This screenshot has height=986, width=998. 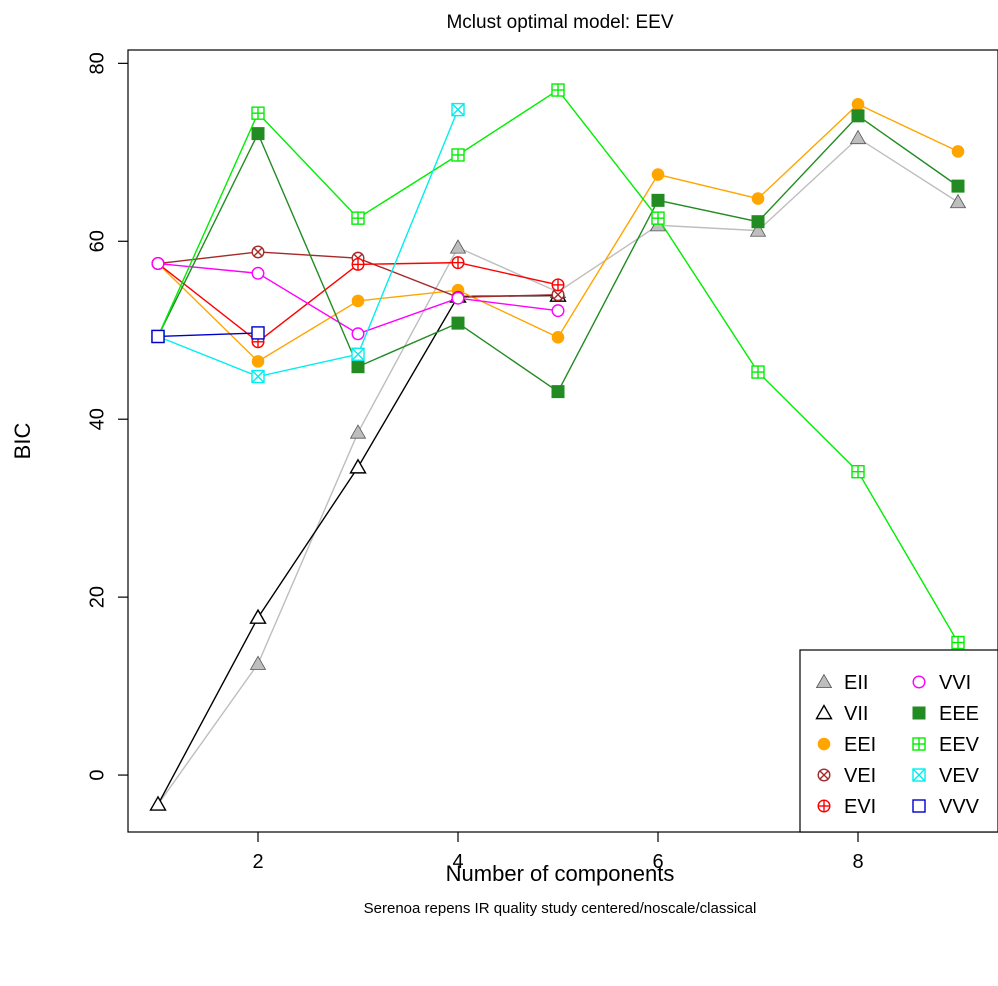 I want to click on series-evi, so click(x=358, y=302).